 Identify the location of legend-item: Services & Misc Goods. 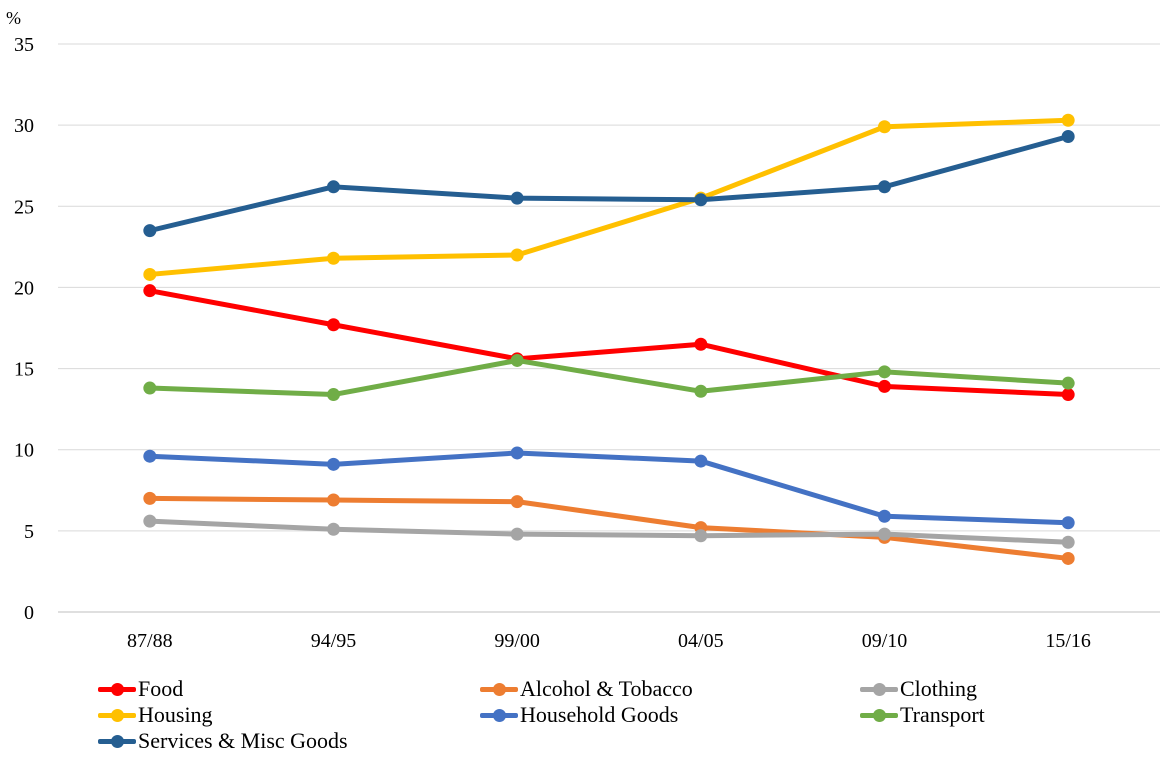
(223, 741).